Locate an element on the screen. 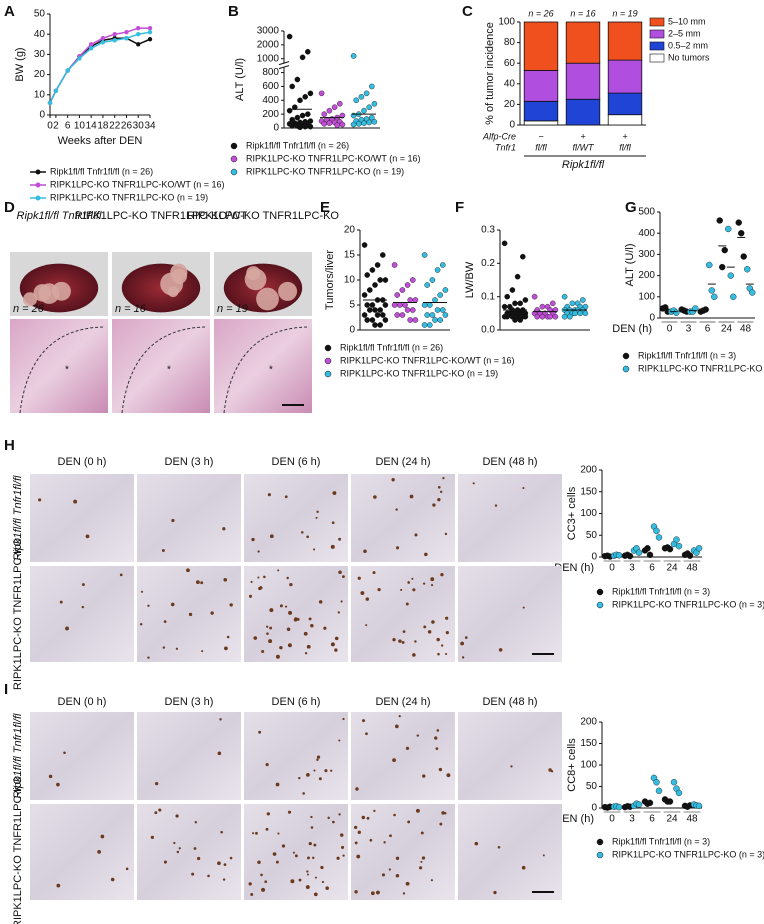 This screenshot has width=764, height=924. tumor-border is located at coordinates (265, 370).